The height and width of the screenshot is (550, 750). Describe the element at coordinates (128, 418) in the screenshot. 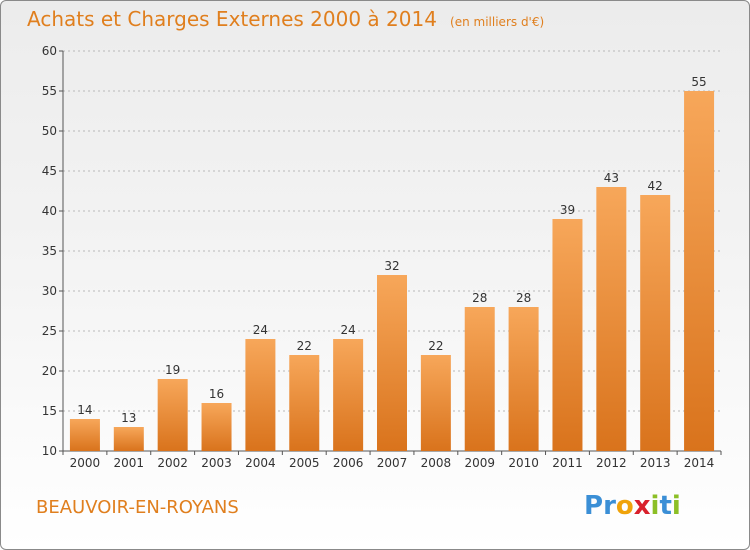

I see `data-label-2001: 13` at that location.